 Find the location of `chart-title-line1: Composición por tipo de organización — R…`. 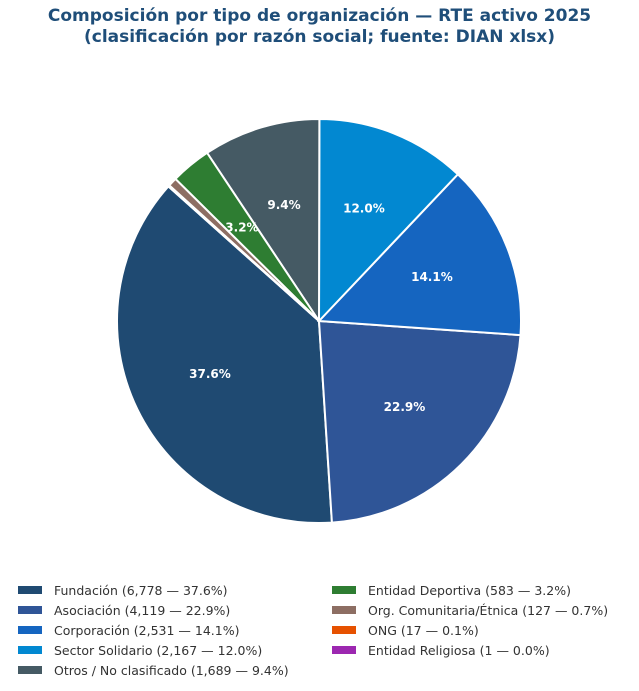

chart-title-line1: Composición por tipo de organización — R… is located at coordinates (319, 16).